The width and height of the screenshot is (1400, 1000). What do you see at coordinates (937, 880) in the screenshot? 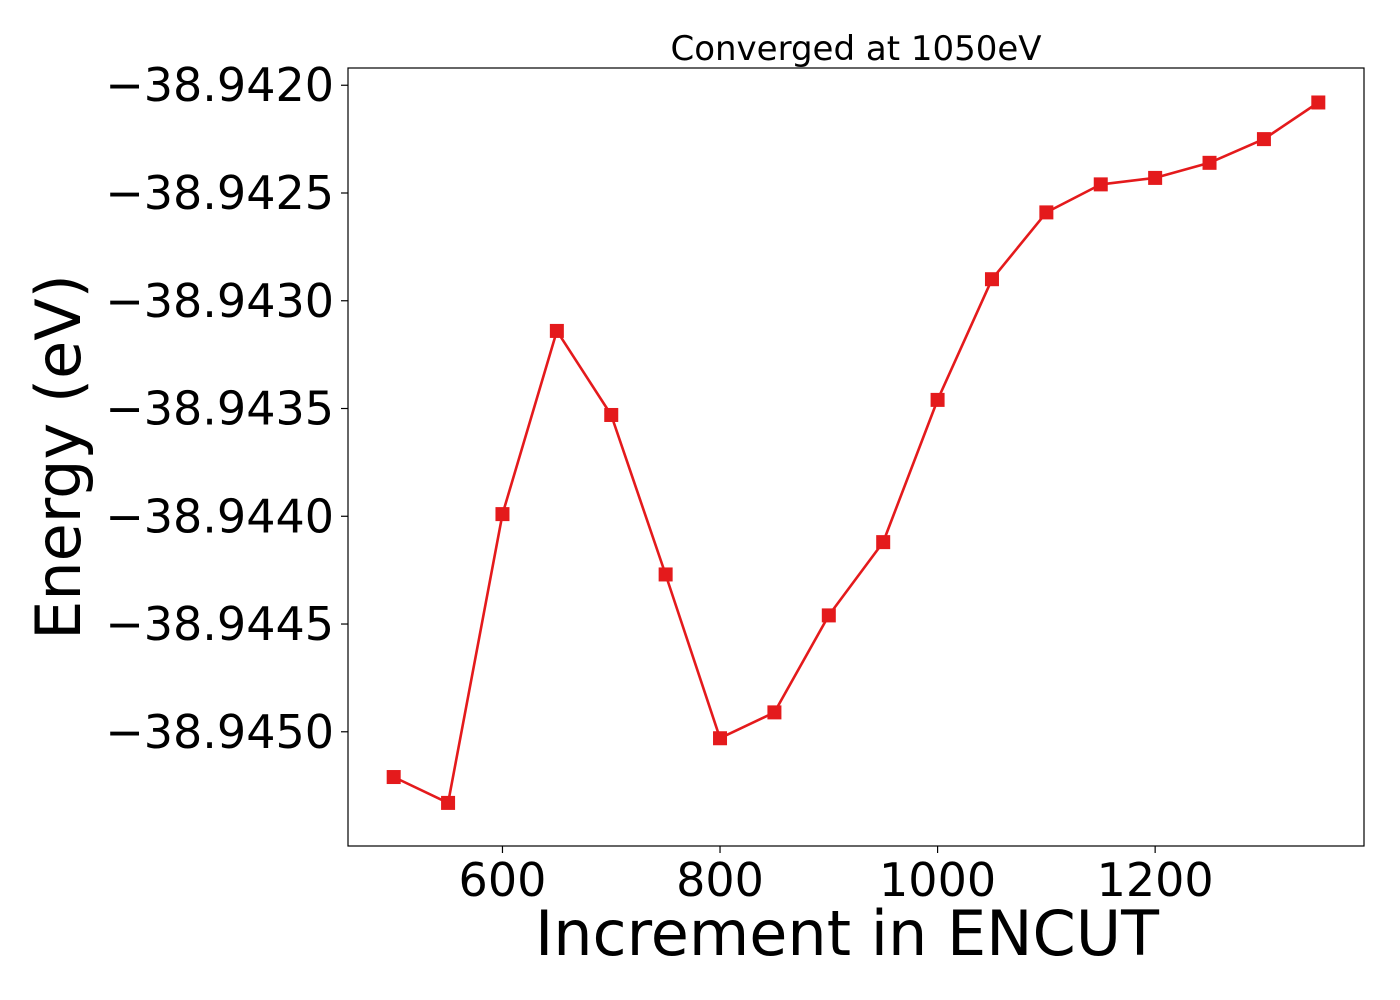
I see `x-tick-label: 1000` at bounding box center [937, 880].